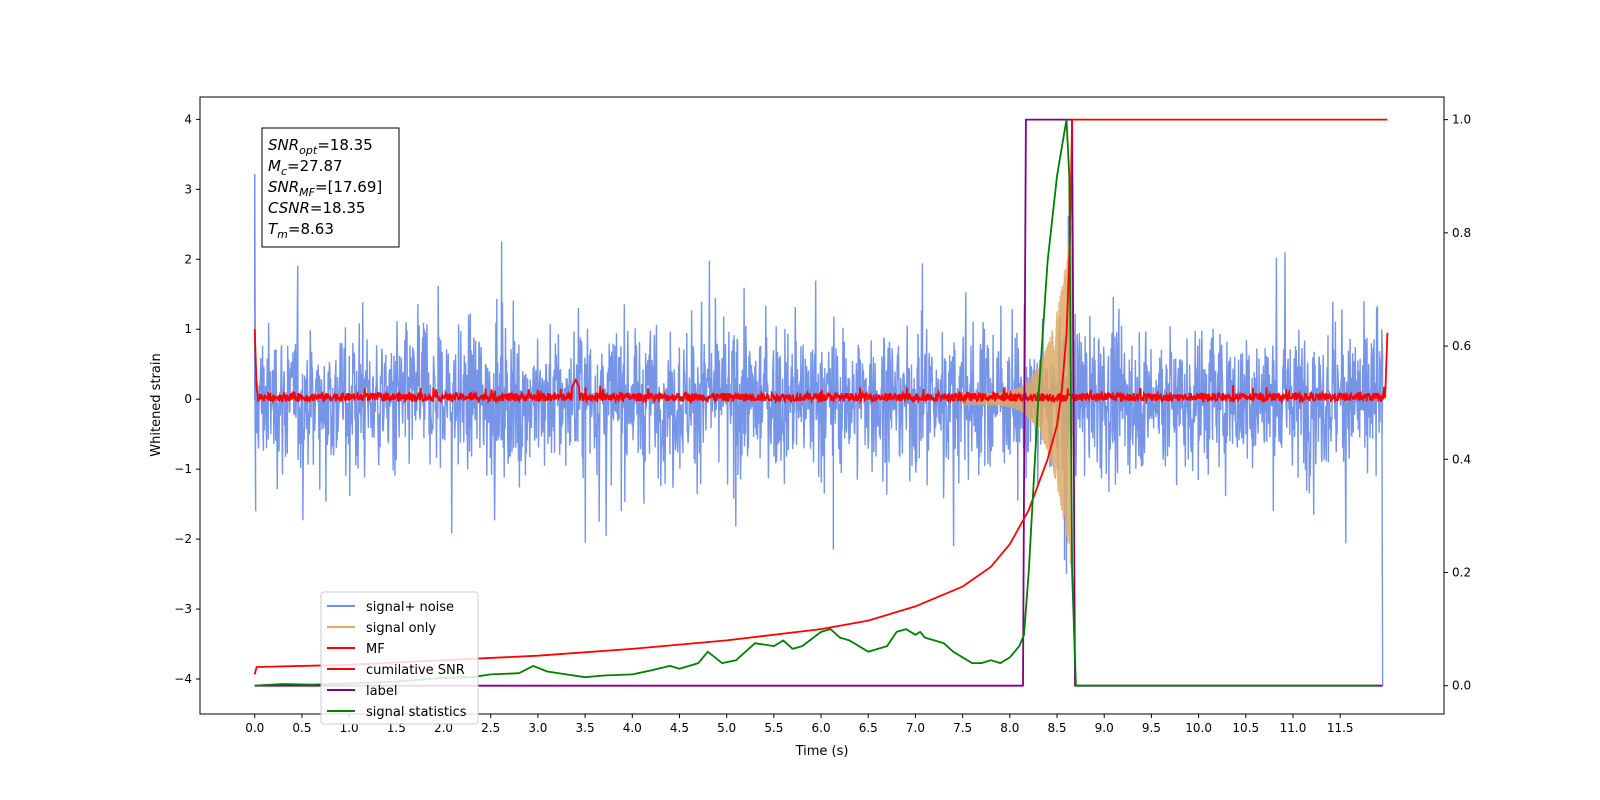 The height and width of the screenshot is (800, 1600). Describe the element at coordinates (188, 259) in the screenshot. I see `y-tick-label: 2` at that location.